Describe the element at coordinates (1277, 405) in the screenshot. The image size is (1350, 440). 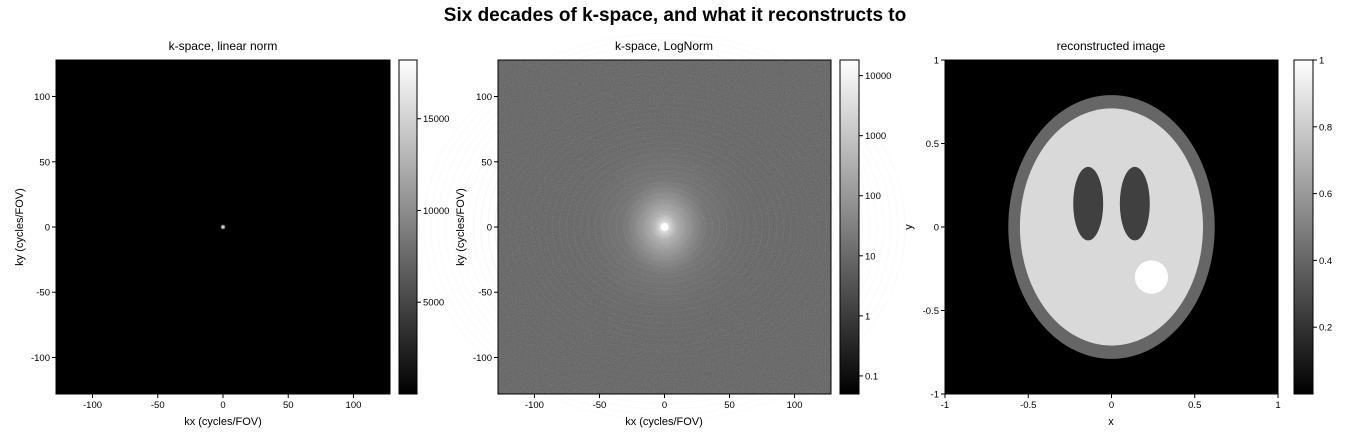
I see `x-tick-label: 1` at that location.